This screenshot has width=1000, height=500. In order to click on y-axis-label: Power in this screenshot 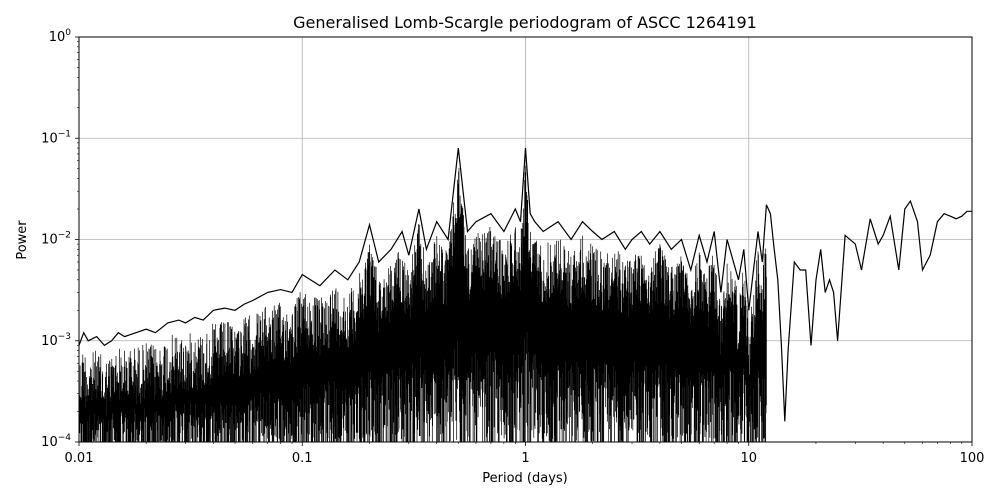, I will do `click(22, 240)`.